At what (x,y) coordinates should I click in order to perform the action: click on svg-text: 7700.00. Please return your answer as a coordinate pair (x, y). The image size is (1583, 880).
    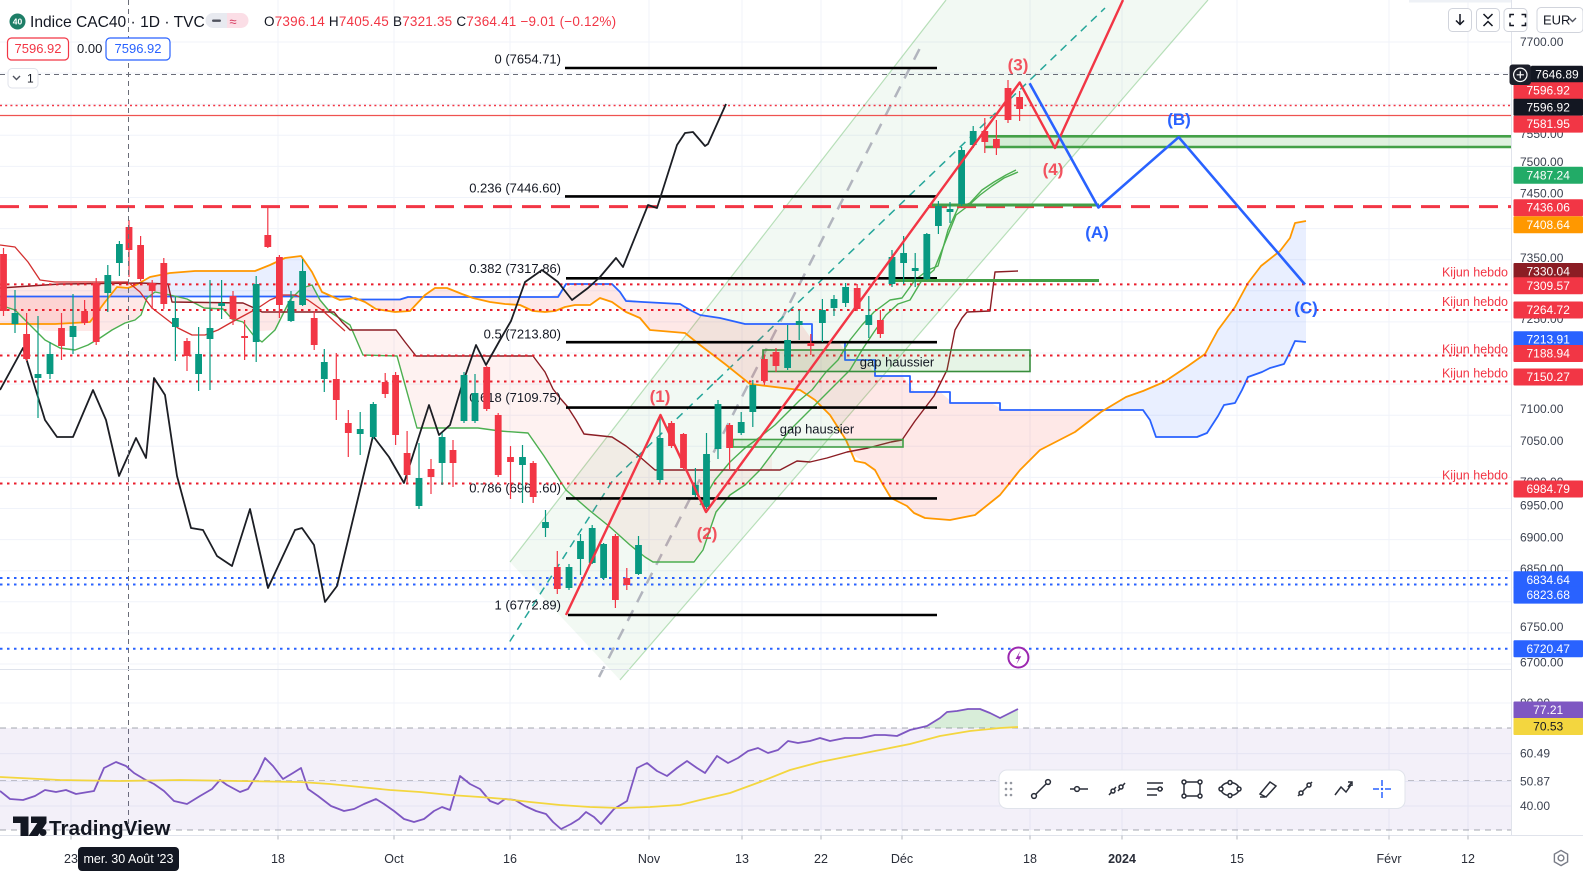
    Looking at the image, I should click on (1542, 42).